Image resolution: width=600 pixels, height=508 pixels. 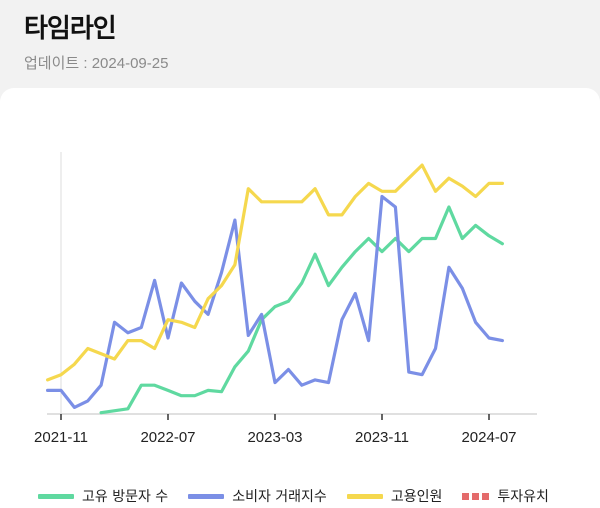 I want to click on legend-item-investment: 투자유치, so click(x=505, y=496).